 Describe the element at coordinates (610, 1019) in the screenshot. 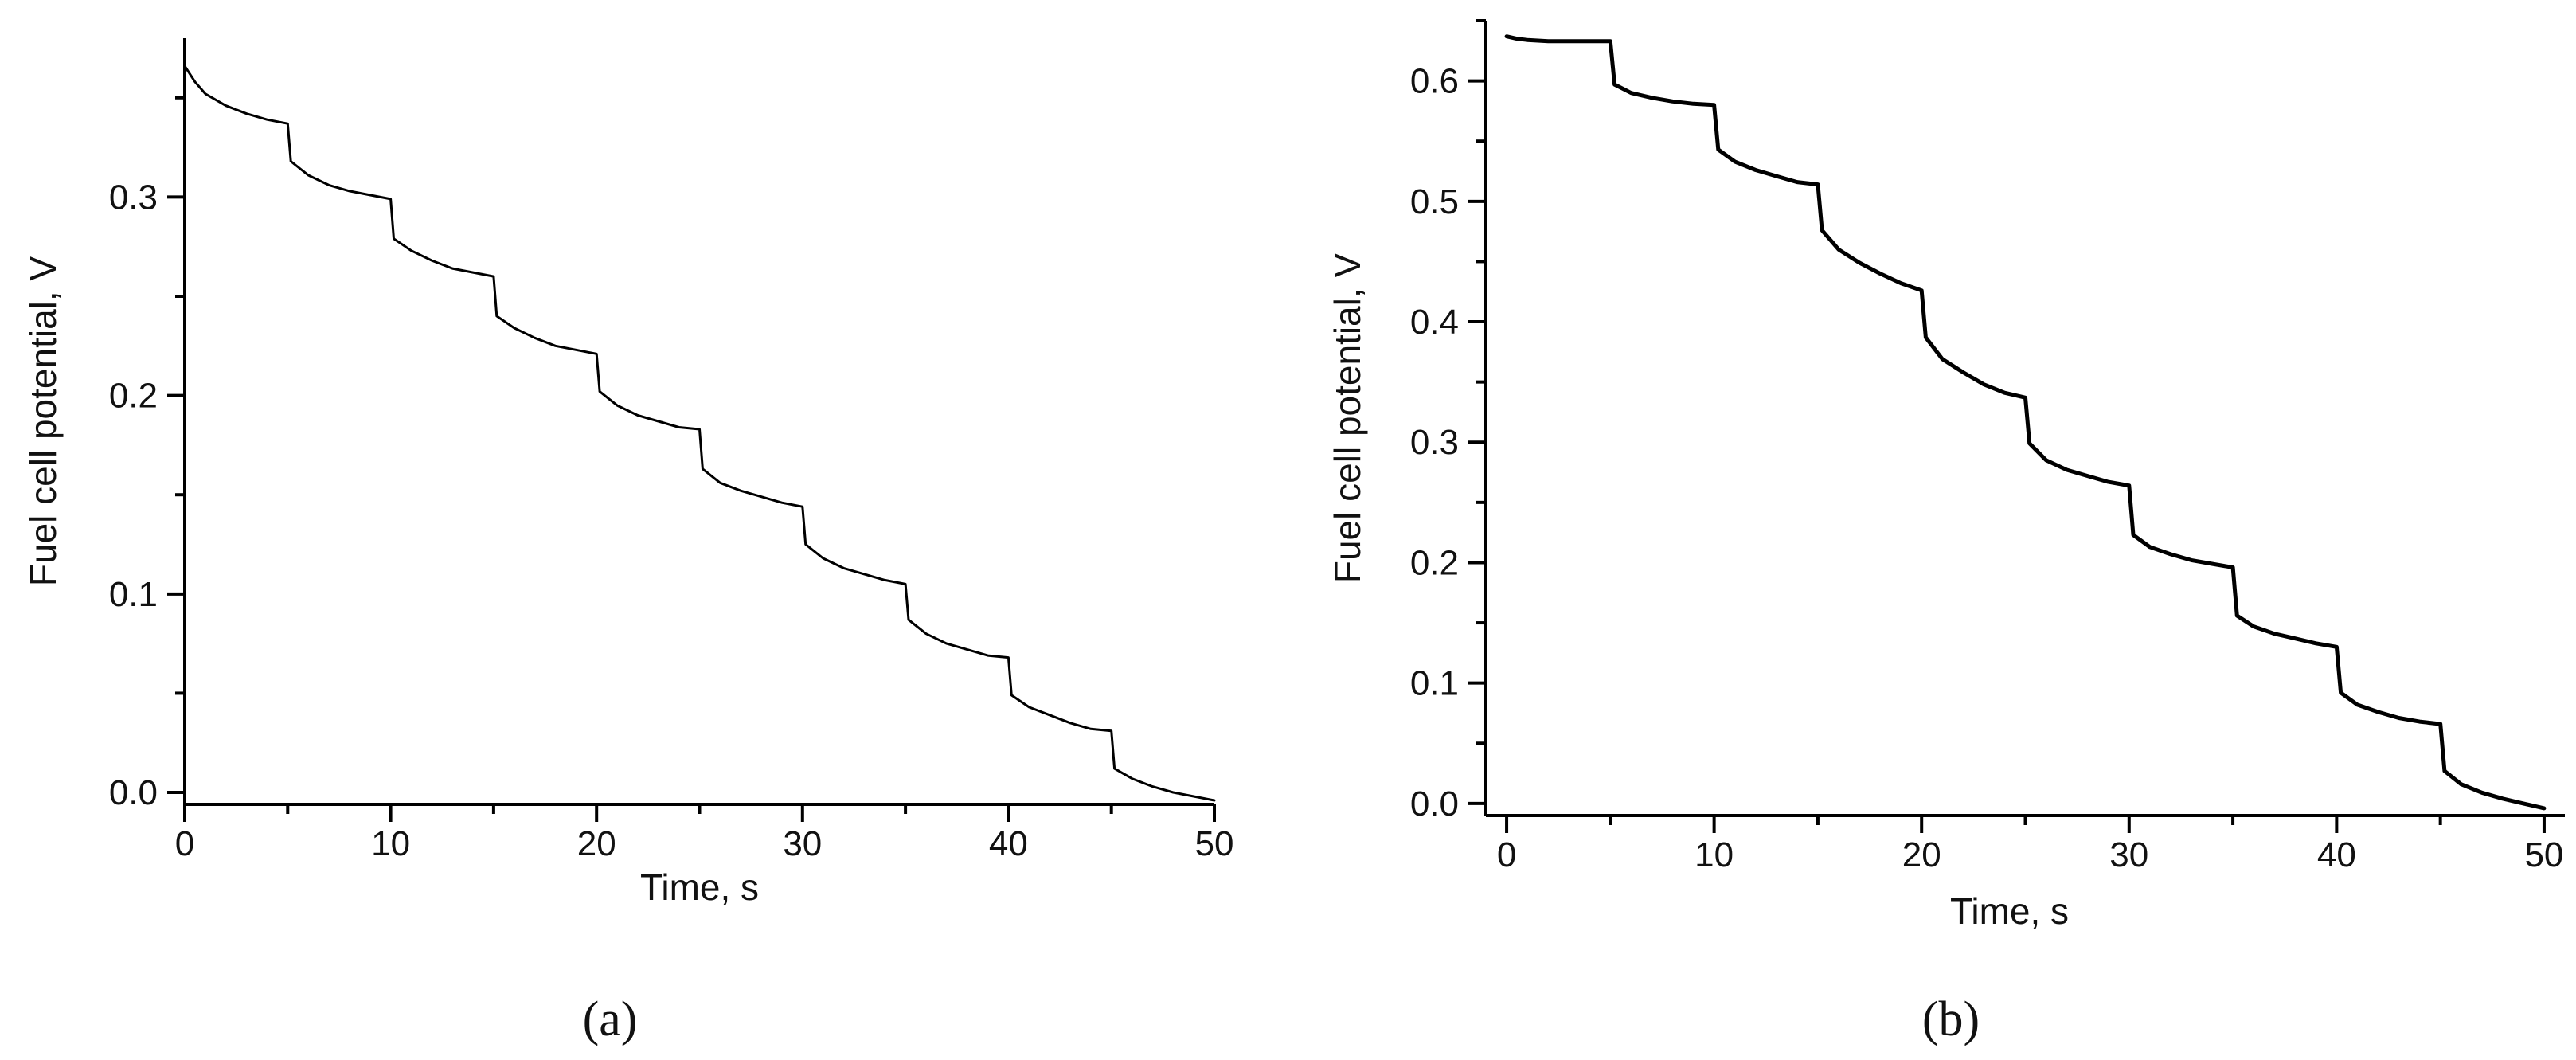

I see `panel-caption-a: (a)` at that location.